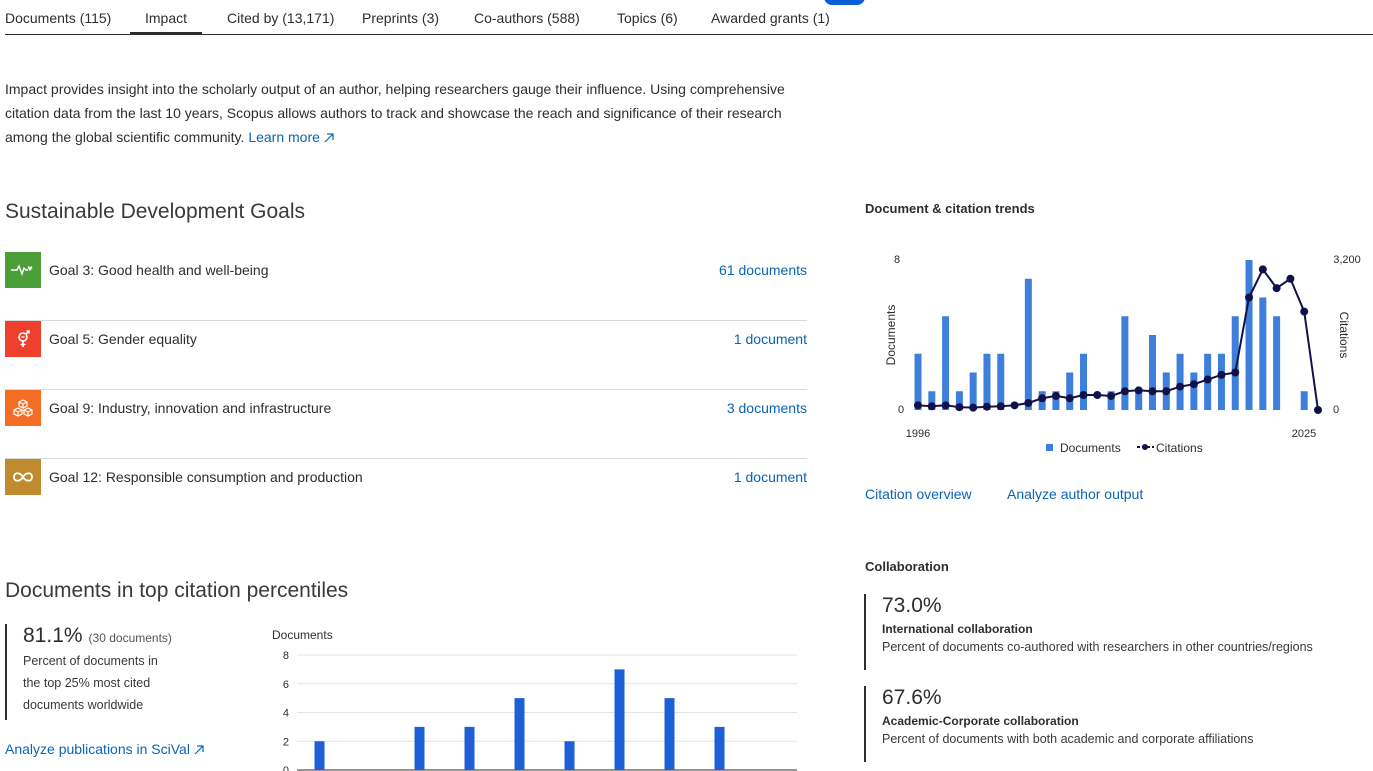  I want to click on legend-documents-swatch, so click(1049, 447).